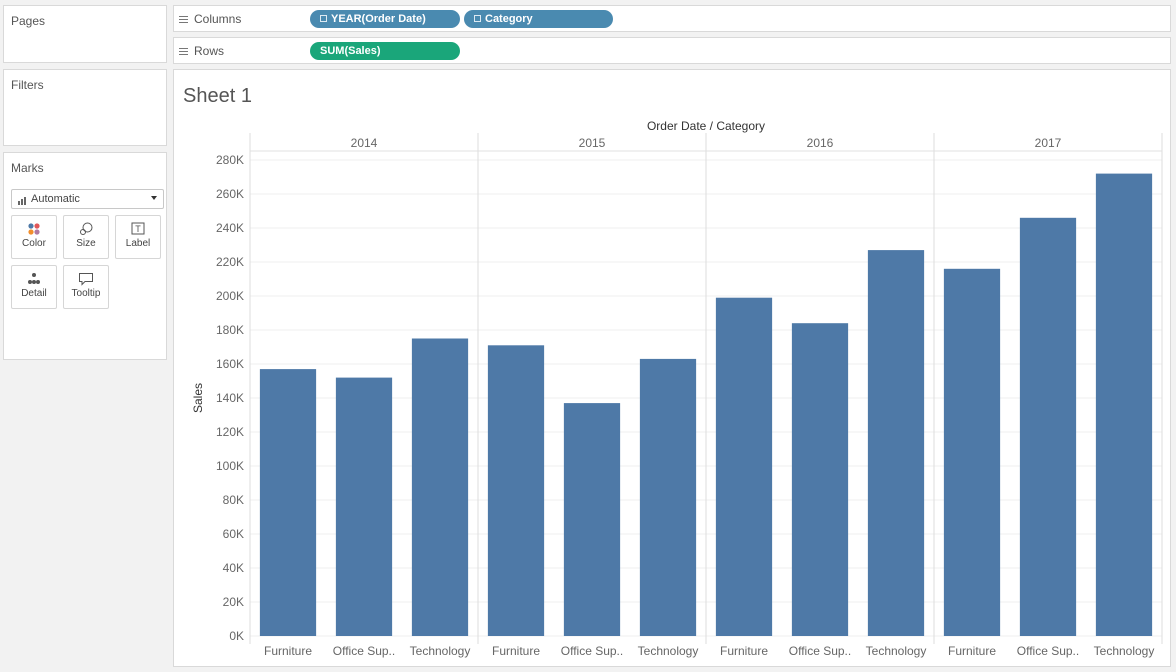 This screenshot has height=672, width=1176. What do you see at coordinates (86, 227) in the screenshot?
I see `size-icon` at bounding box center [86, 227].